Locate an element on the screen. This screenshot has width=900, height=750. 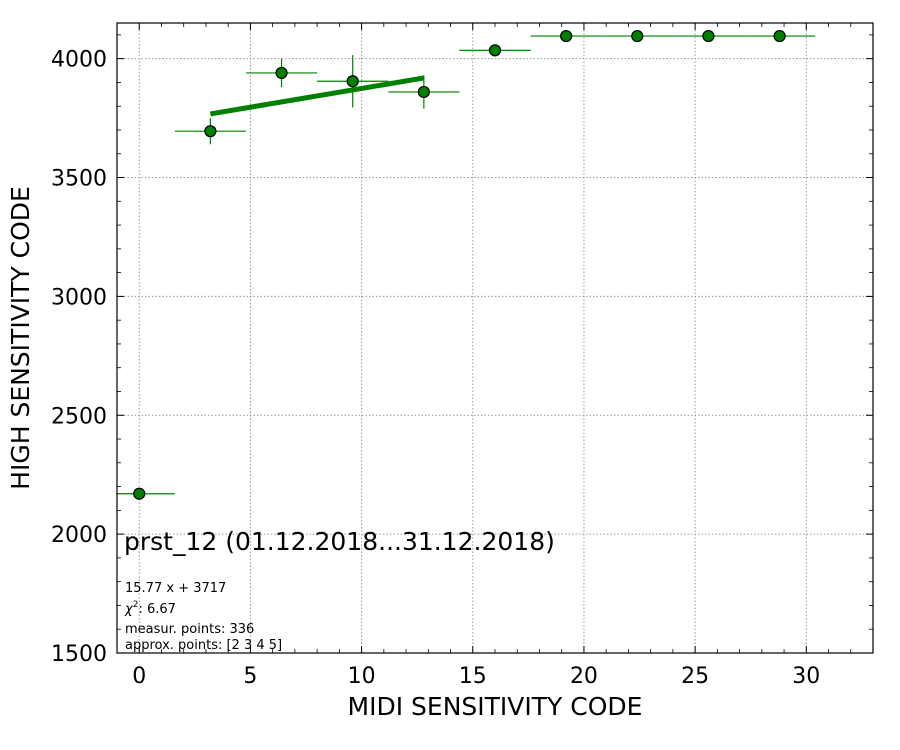
fit-line is located at coordinates (317, 96).